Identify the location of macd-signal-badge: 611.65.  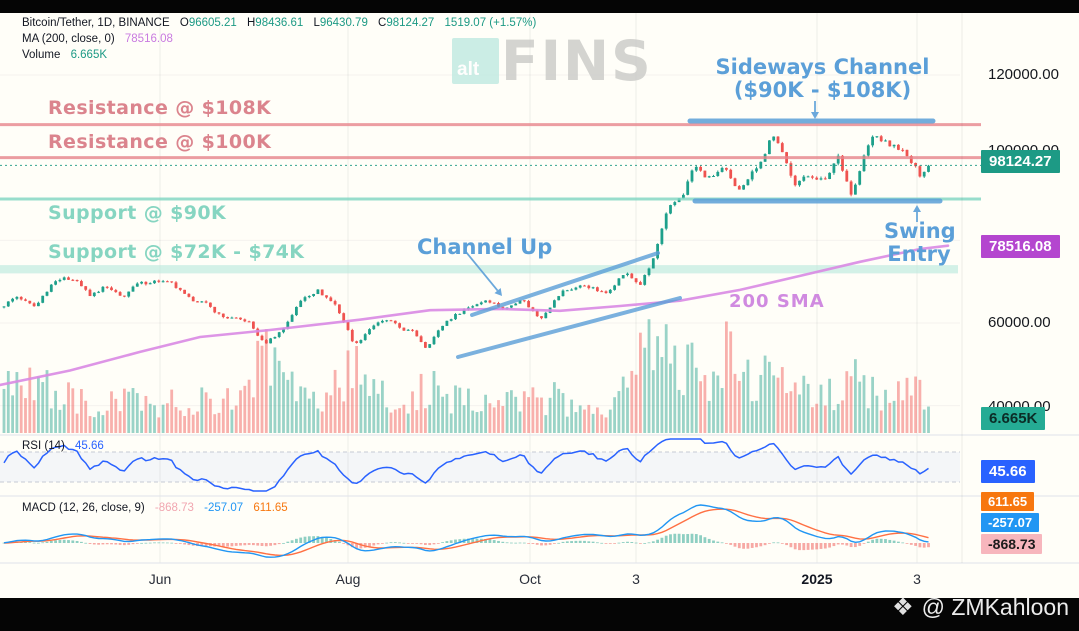
(1008, 501).